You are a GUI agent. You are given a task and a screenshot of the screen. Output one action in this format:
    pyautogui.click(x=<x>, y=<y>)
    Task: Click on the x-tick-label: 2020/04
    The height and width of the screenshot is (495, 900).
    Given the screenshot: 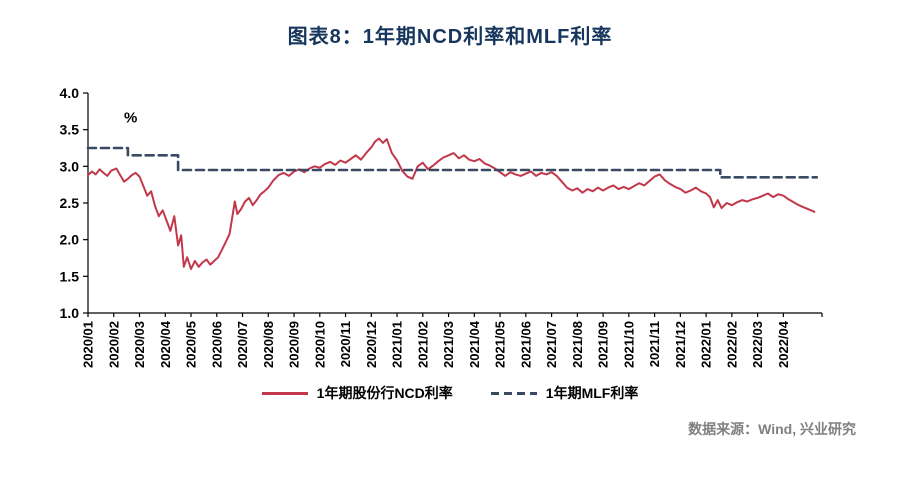 What is the action you would take?
    pyautogui.click(x=165, y=344)
    